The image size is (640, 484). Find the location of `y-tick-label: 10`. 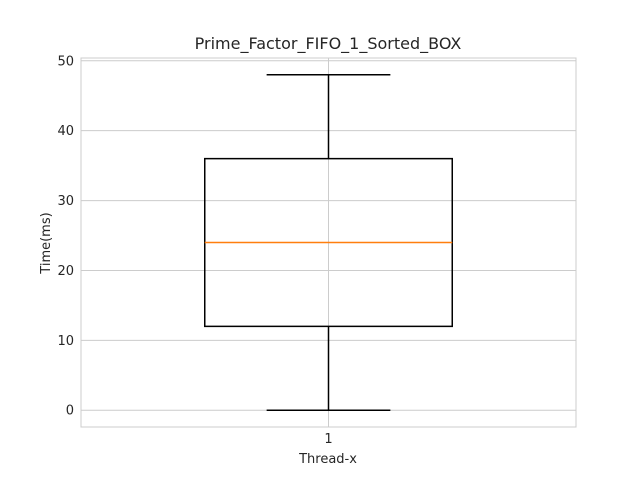

y-tick-label: 10 is located at coordinates (65, 341).